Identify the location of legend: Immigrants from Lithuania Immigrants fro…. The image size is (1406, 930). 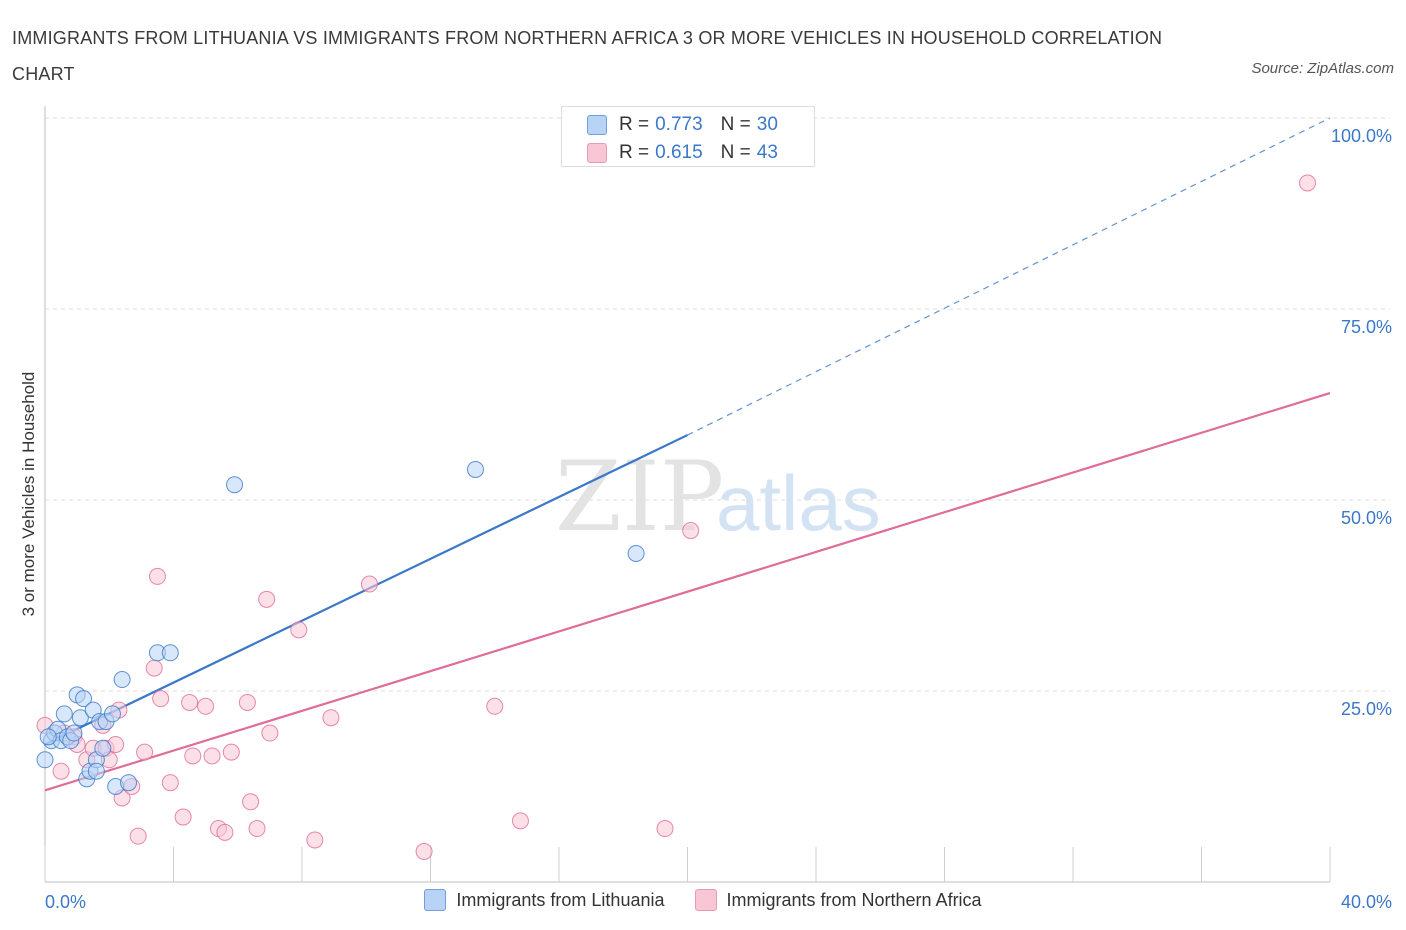
(703, 900).